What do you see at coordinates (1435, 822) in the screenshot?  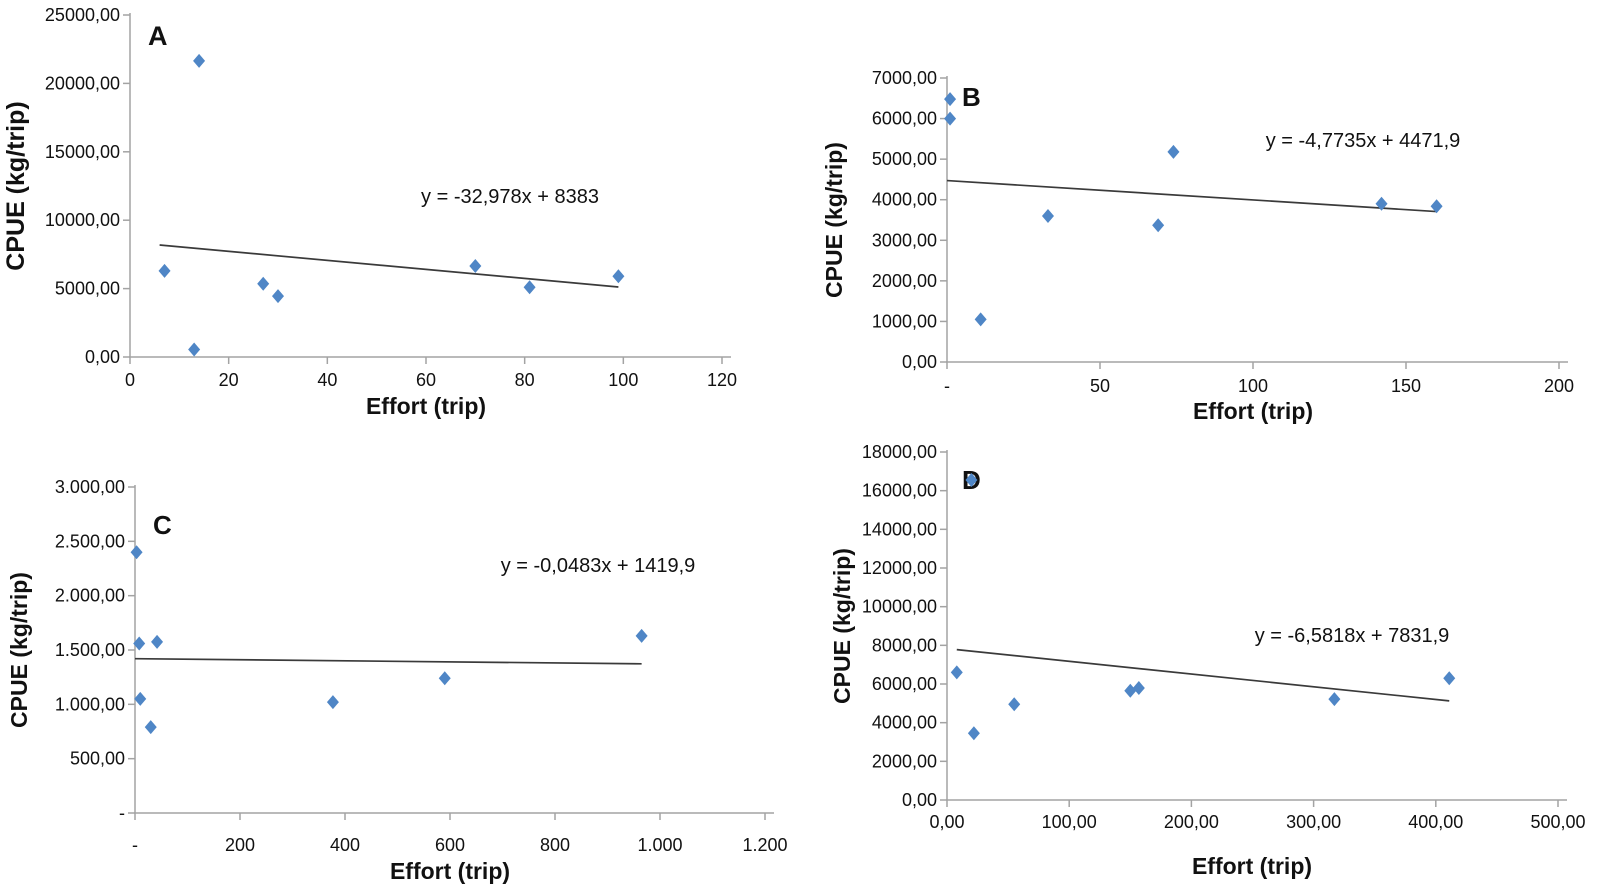 I see `x-tick-label: 400,00` at bounding box center [1435, 822].